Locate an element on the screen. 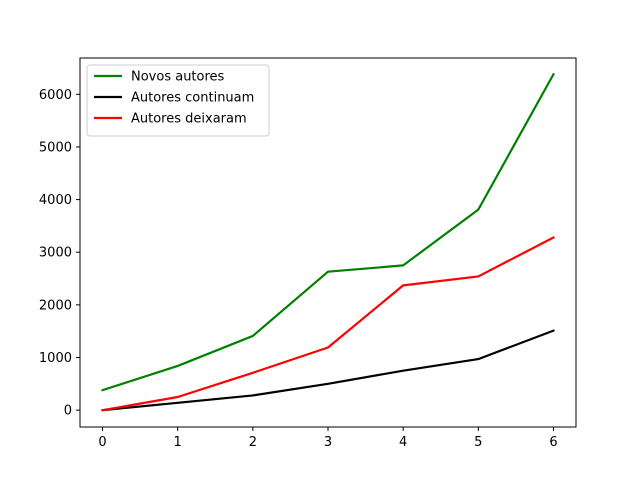 The height and width of the screenshot is (480, 640). y-tick-label: 3000 is located at coordinates (55, 253).